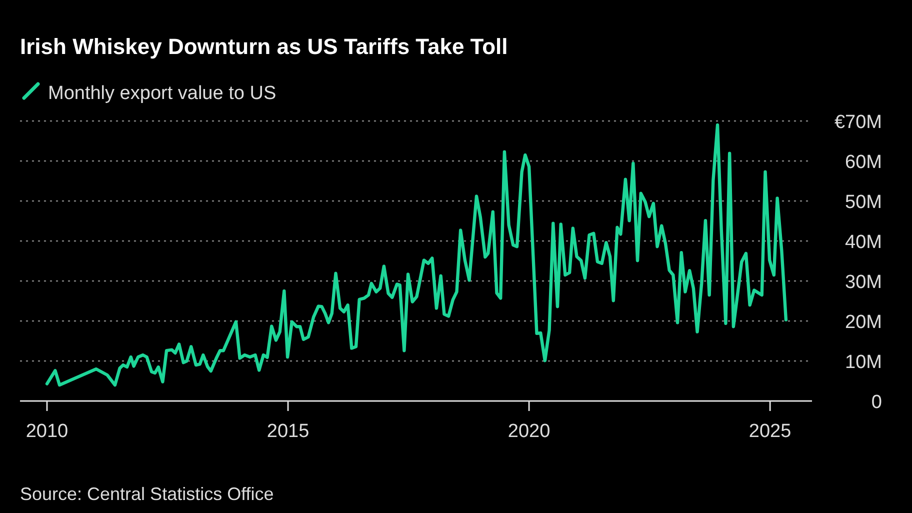  I want to click on y-tick-label: 10M, so click(863, 362).